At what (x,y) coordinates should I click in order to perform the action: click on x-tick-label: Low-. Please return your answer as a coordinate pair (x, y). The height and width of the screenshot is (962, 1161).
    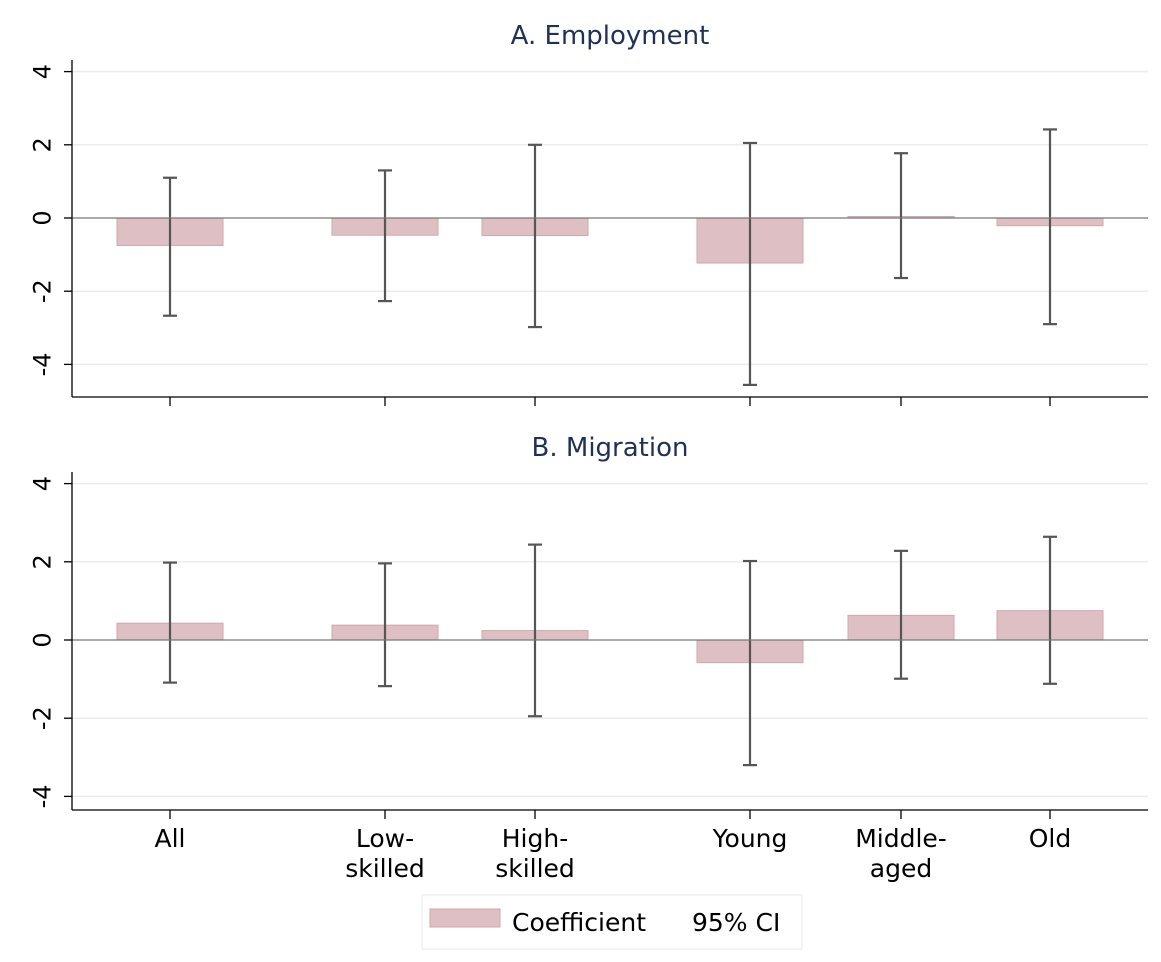
    Looking at the image, I should click on (385, 838).